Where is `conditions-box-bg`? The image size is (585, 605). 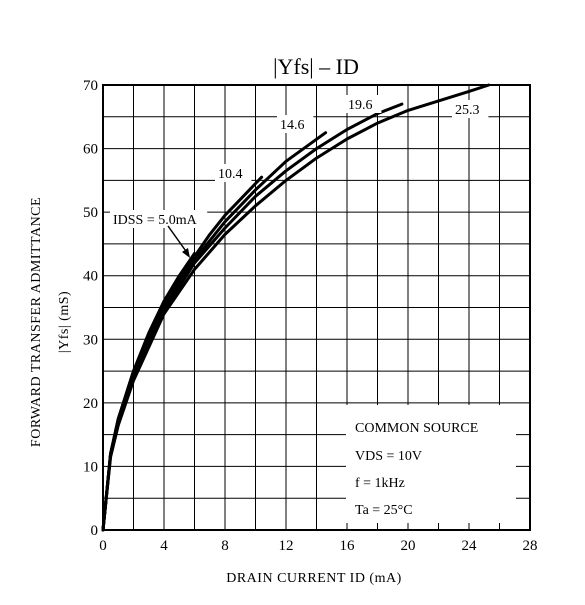 conditions-box-bg is located at coordinates (431, 464).